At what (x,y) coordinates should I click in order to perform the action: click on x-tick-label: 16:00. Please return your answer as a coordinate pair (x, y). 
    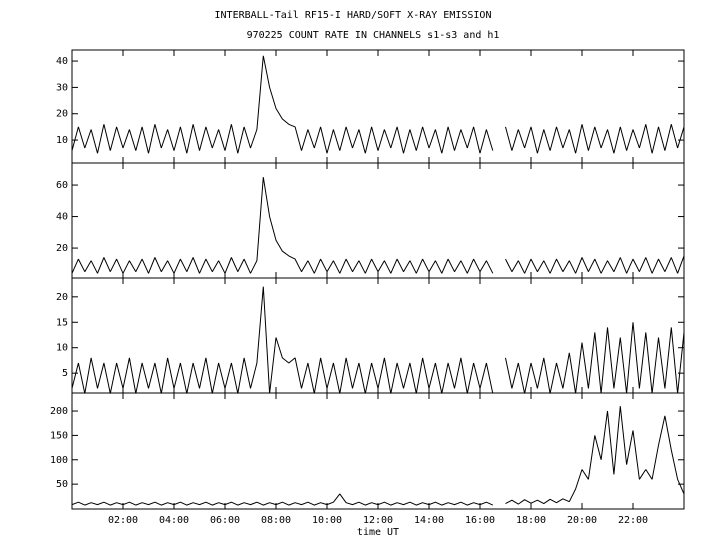
    Looking at the image, I should click on (480, 520).